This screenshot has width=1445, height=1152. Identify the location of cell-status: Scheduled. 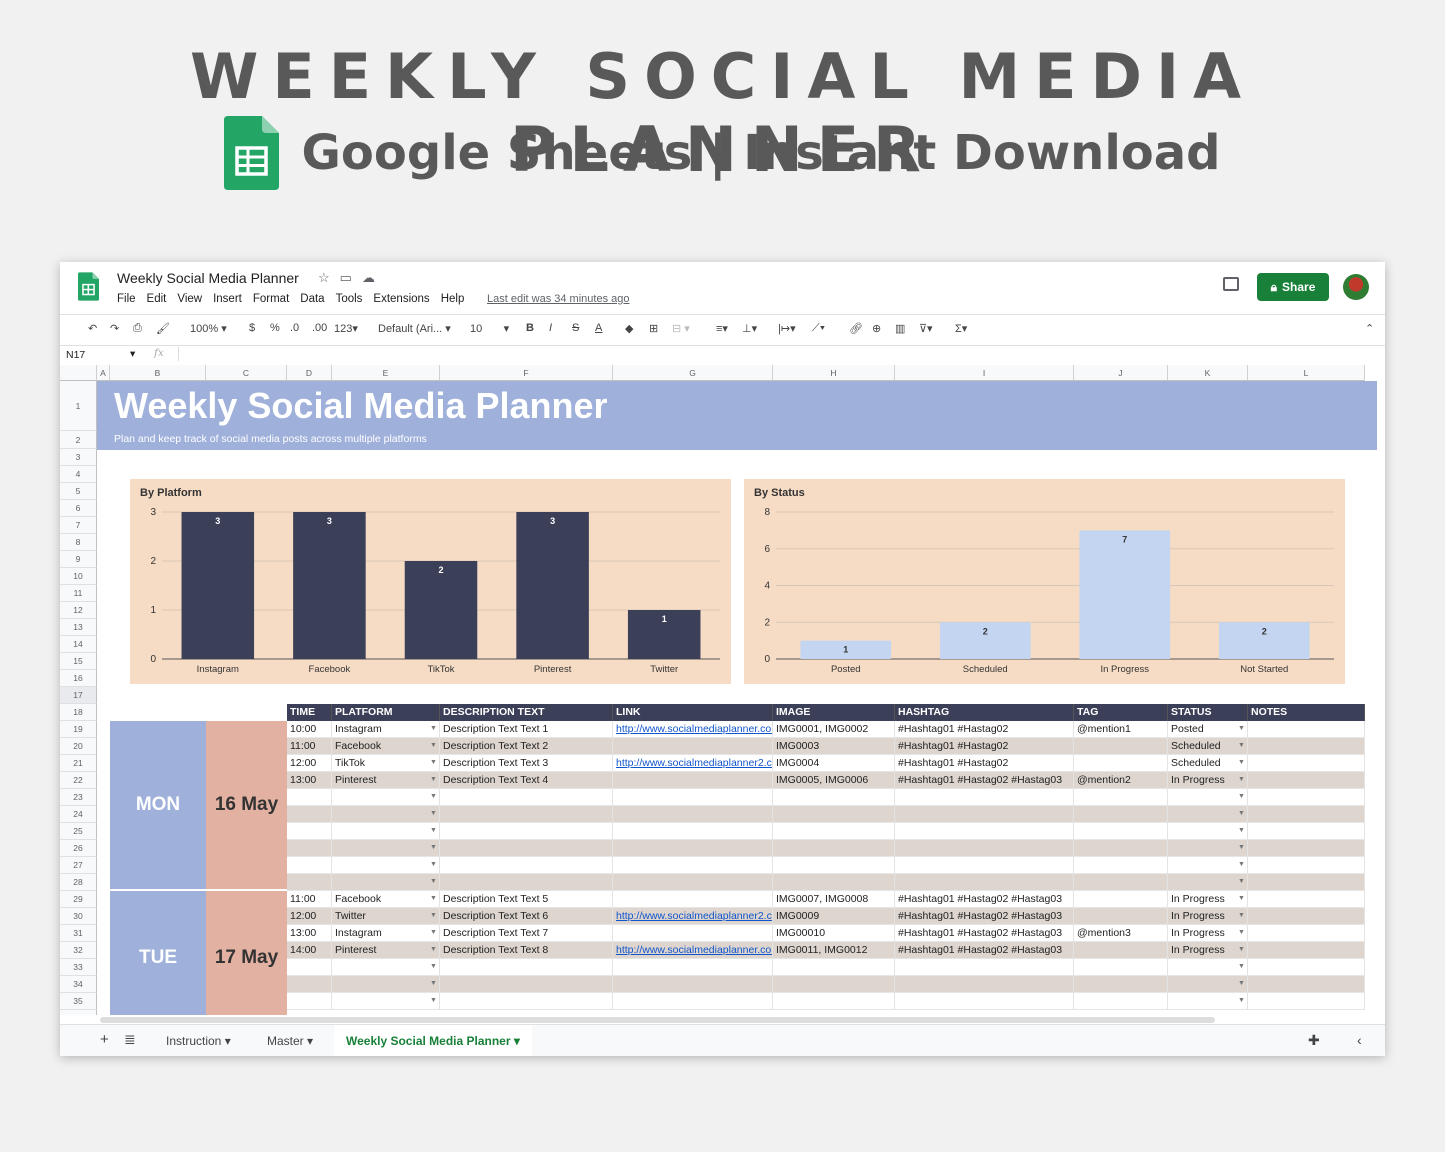
(1208, 746).